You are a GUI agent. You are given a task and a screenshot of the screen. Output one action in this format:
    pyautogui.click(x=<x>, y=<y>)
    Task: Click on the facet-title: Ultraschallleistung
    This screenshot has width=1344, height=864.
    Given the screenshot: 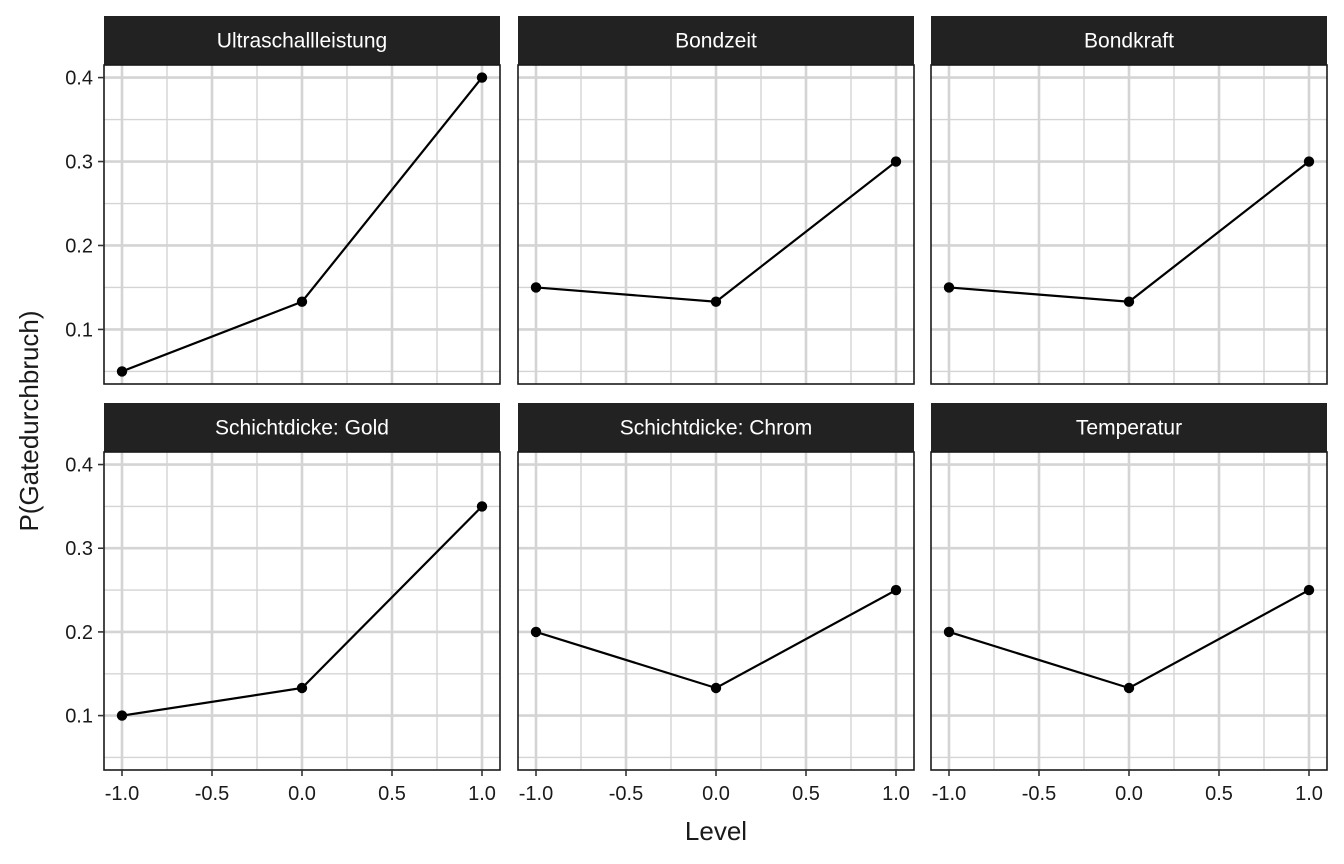 What is the action you would take?
    pyautogui.click(x=302, y=41)
    